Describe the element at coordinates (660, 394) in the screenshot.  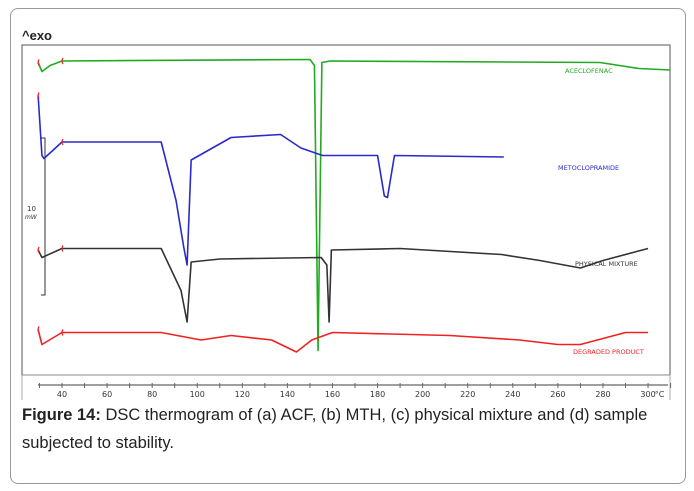
I see `x-axis-unit: °C` at that location.